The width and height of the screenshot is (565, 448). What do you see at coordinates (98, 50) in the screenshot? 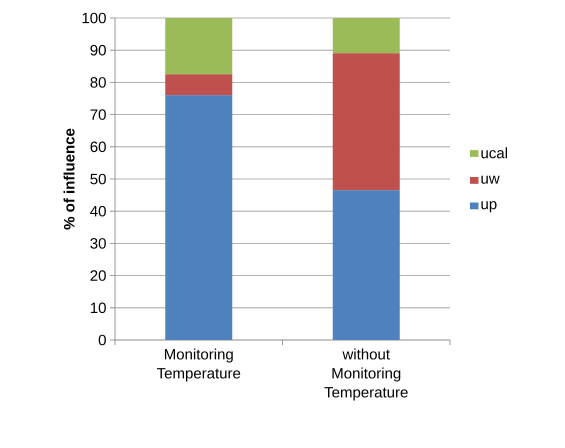
I see `y-tick-label: 90` at bounding box center [98, 50].